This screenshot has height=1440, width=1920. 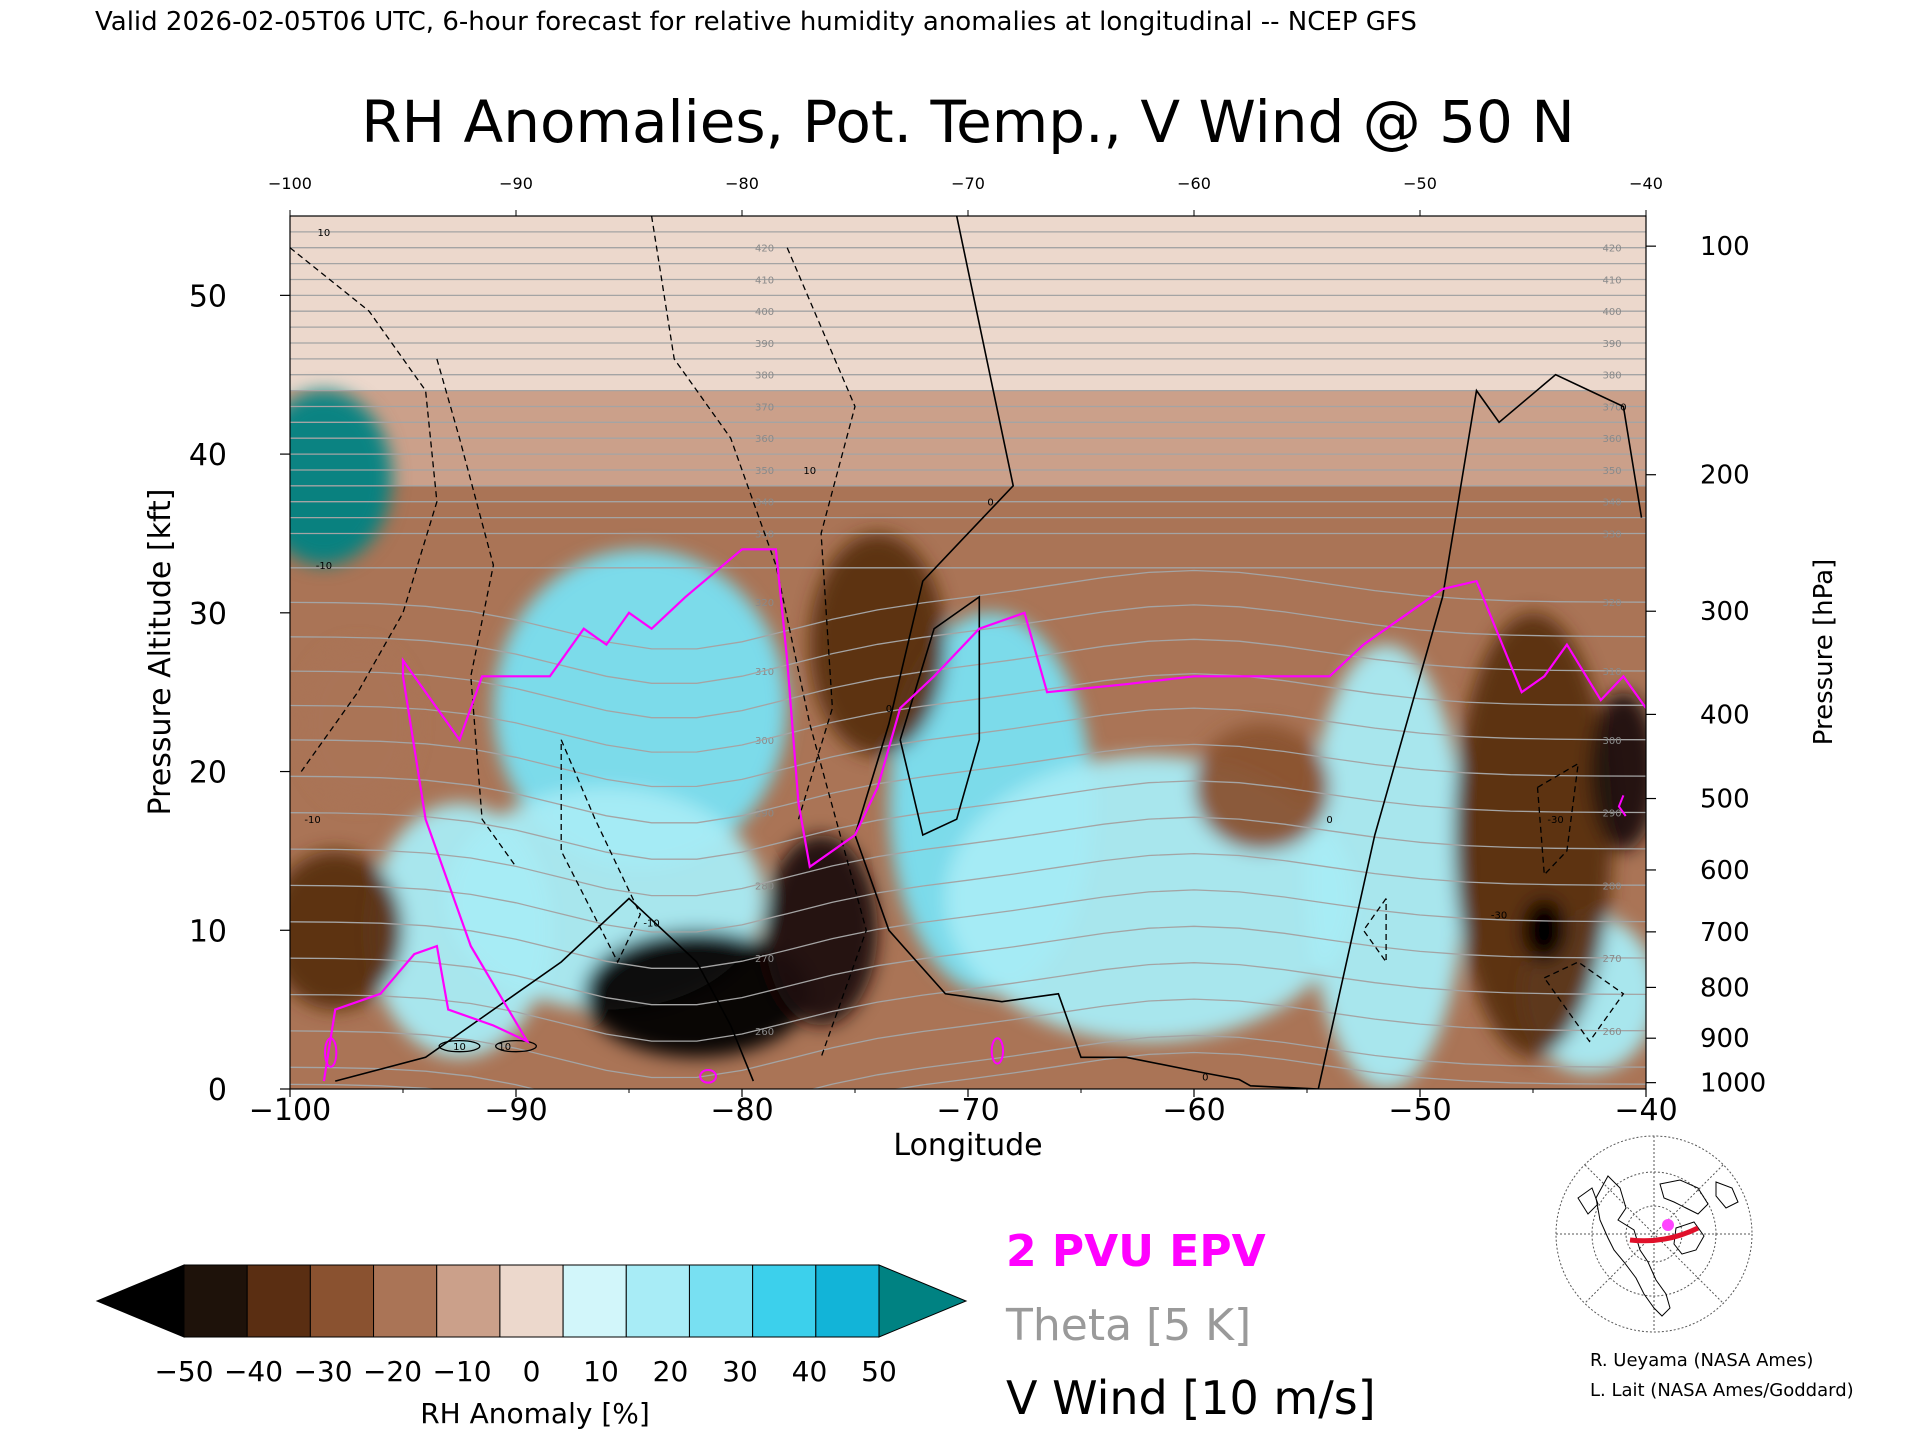 I want to click on colorbar-over-triangle, so click(x=923, y=1301).